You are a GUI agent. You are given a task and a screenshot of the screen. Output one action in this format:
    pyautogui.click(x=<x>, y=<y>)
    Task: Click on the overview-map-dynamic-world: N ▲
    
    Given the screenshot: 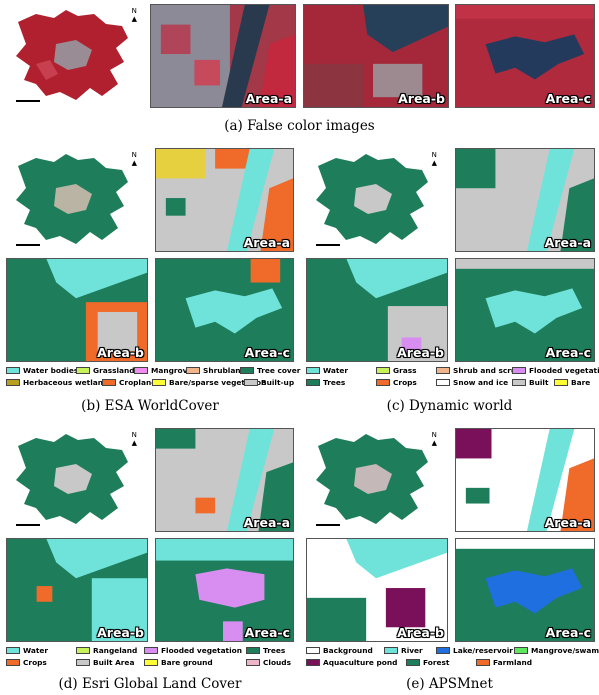 What is the action you would take?
    pyautogui.click(x=374, y=200)
    